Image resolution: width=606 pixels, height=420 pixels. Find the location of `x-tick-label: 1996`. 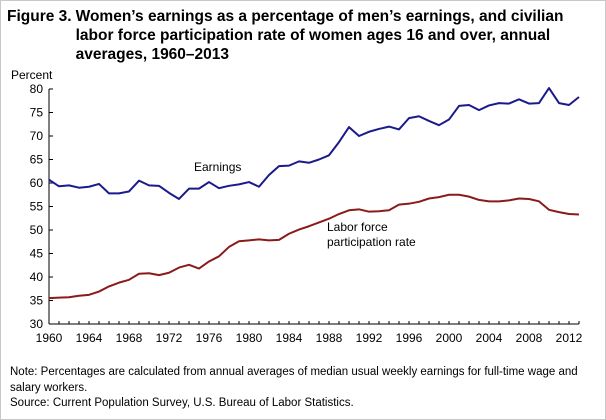

x-tick-label: 1996 is located at coordinates (409, 338).